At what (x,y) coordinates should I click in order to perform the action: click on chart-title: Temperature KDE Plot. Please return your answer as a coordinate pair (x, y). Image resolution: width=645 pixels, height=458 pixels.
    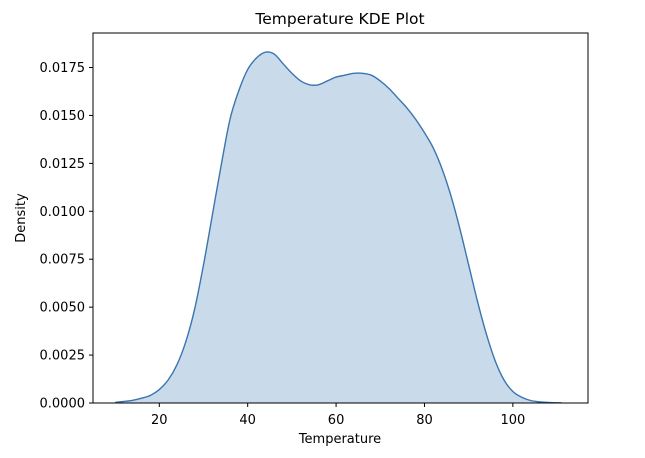
    Looking at the image, I should click on (339, 19).